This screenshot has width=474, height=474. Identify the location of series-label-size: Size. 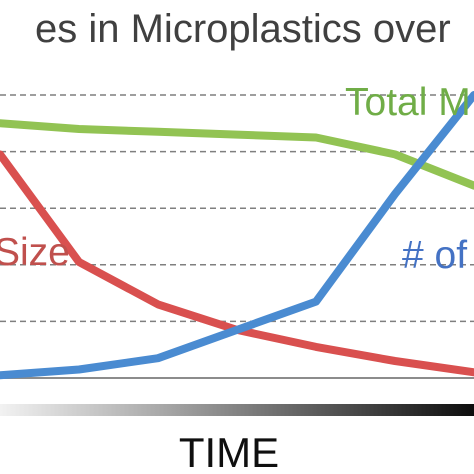
(35, 252).